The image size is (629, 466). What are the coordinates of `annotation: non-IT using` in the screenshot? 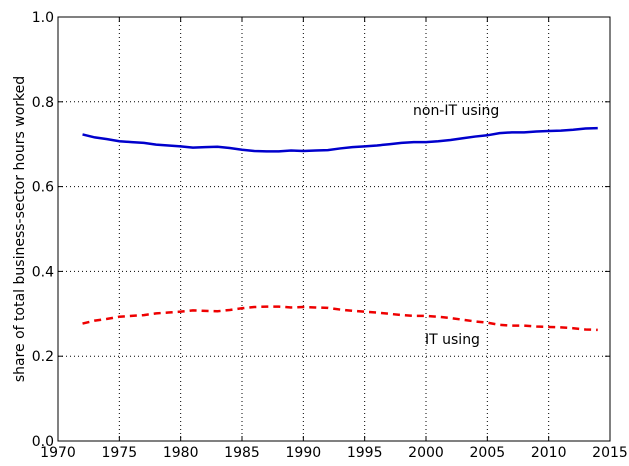 It's located at (456, 111).